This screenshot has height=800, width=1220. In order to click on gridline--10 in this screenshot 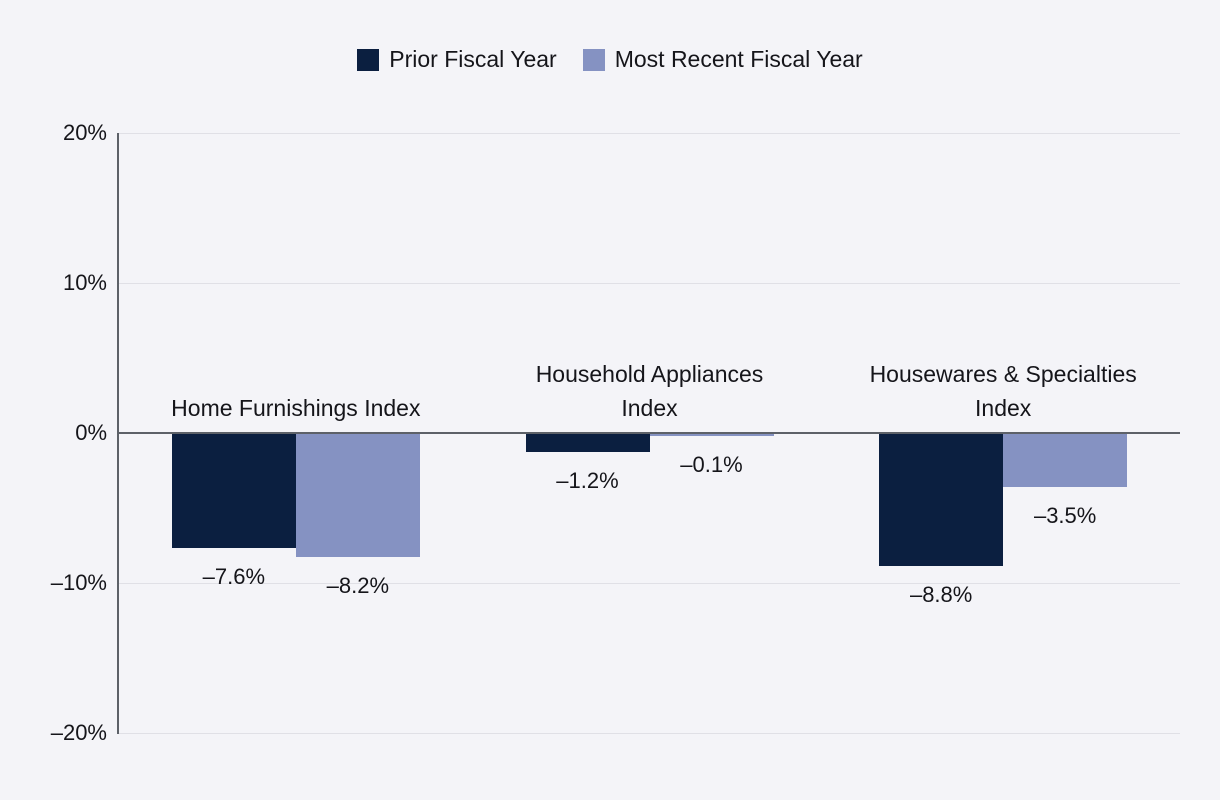, I will do `click(649, 583)`.